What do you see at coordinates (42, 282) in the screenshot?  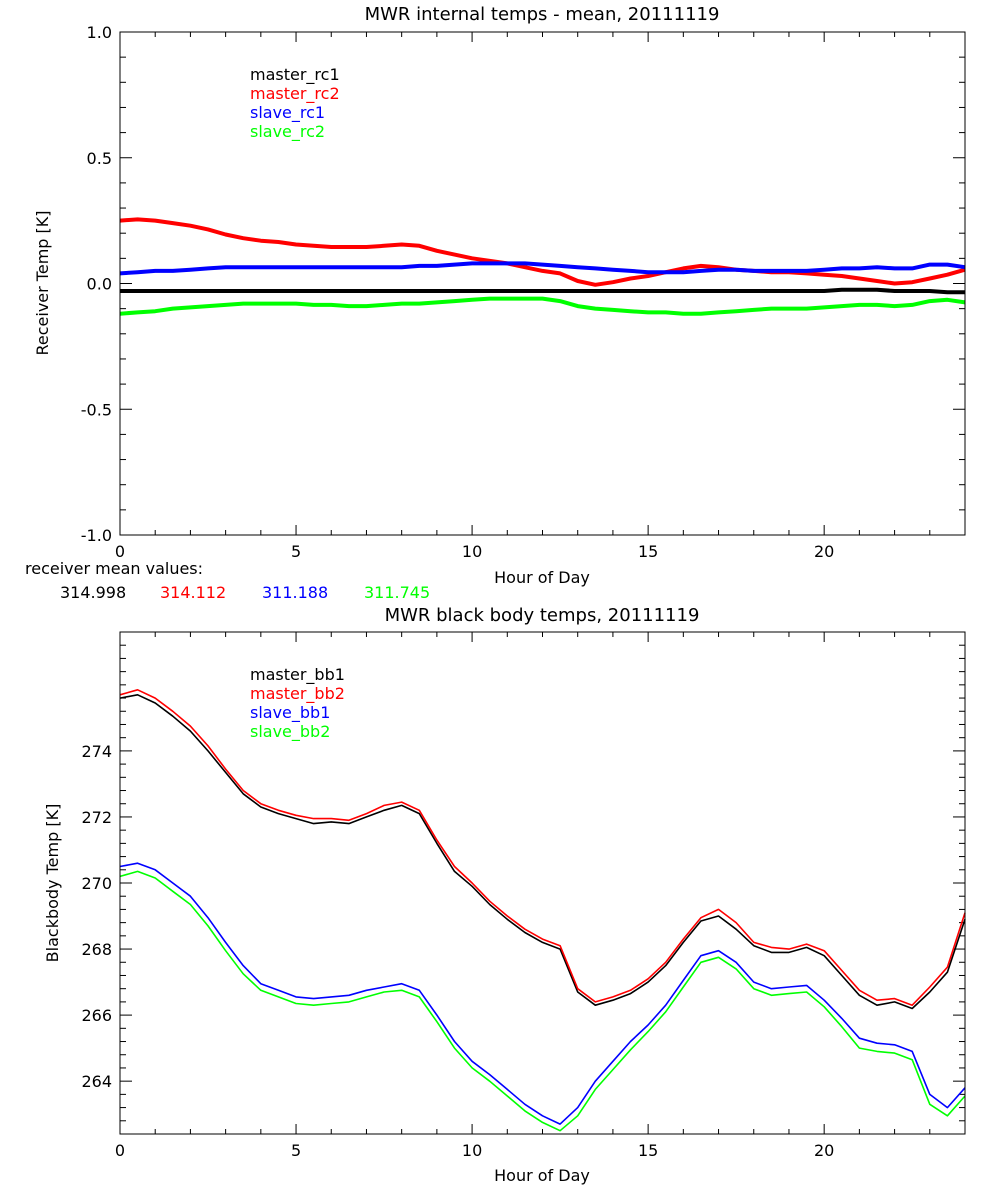 I see `receiver-y-axis-label: Receiver Temp [K]` at bounding box center [42, 282].